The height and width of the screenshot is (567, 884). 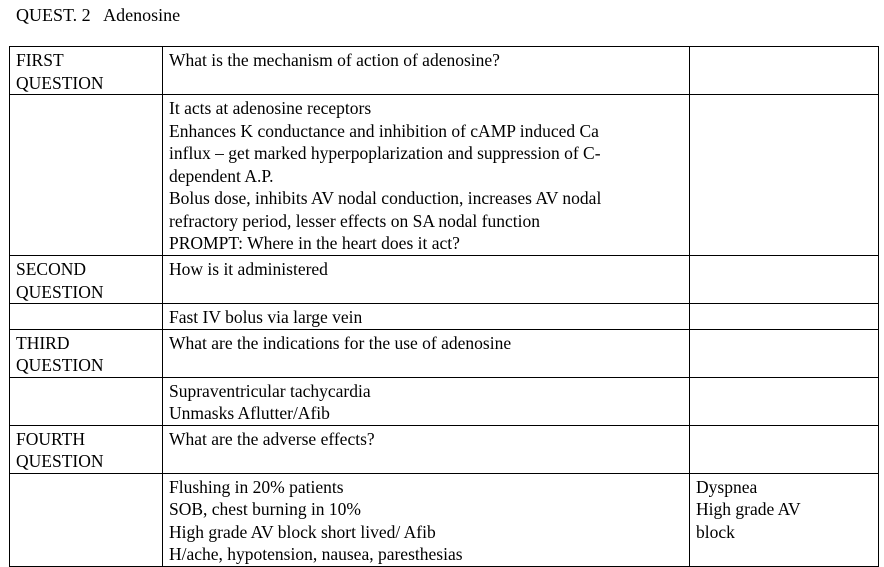 What do you see at coordinates (86, 353) in the screenshot?
I see `question-label-cell: THIRD QUESTION` at bounding box center [86, 353].